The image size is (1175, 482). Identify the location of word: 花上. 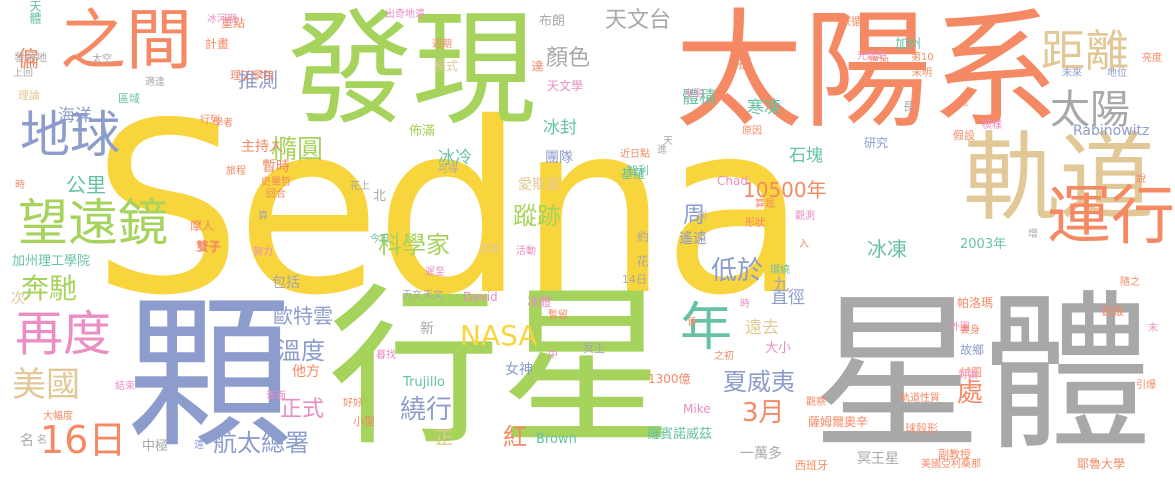
(360, 186).